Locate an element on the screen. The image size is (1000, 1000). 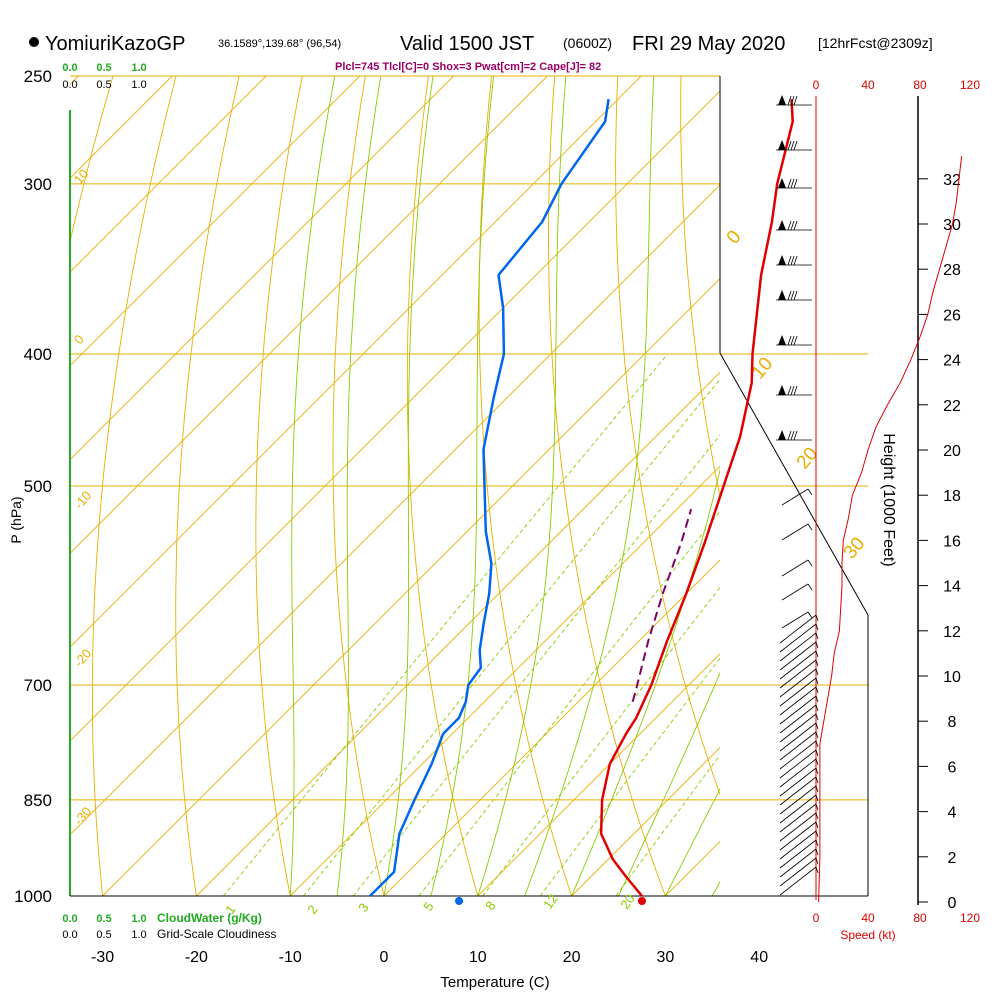
mixing-ratio-label: 3 is located at coordinates (363, 907).